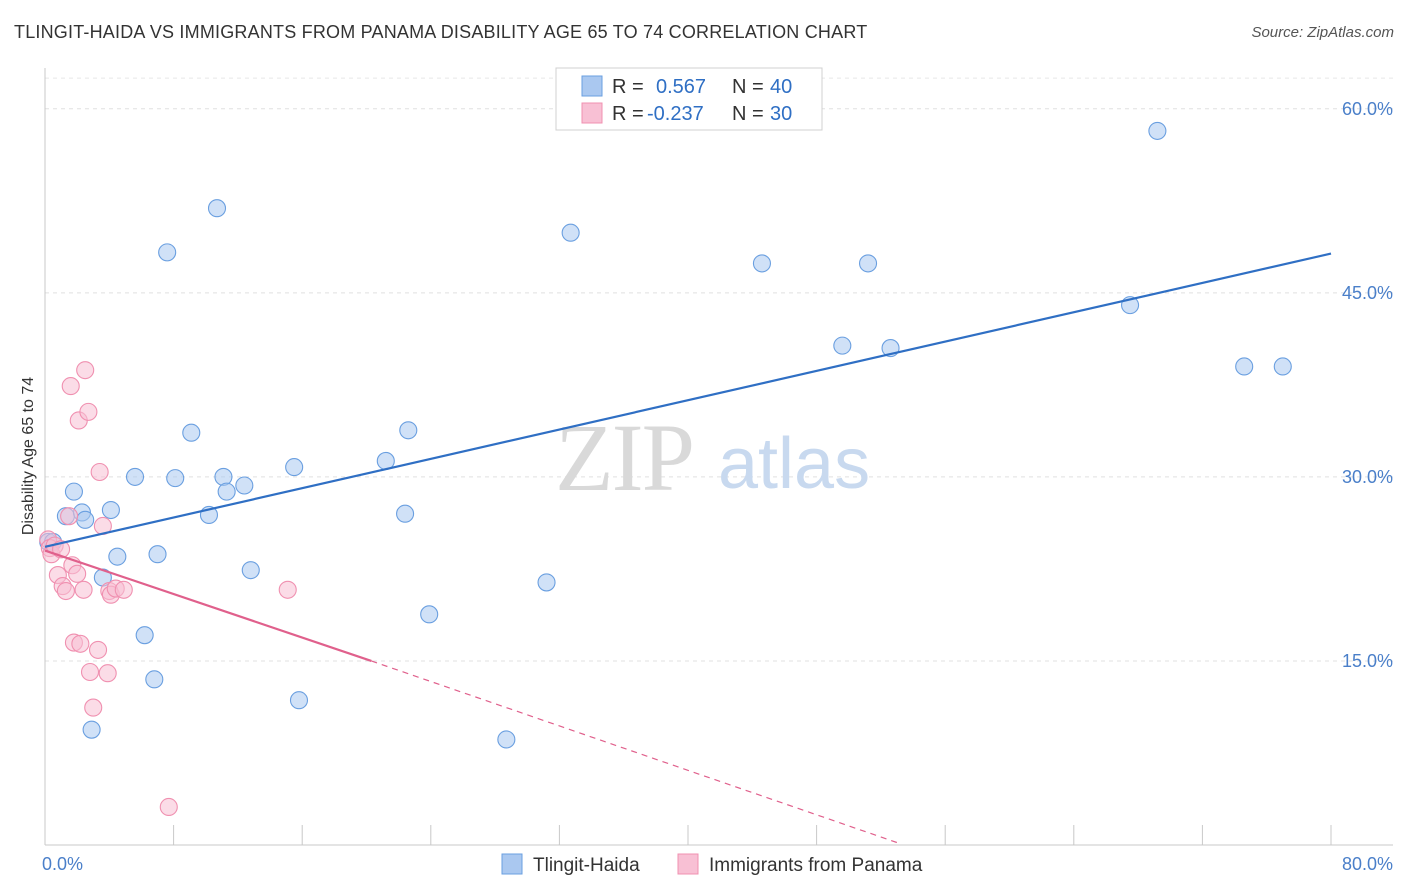 Image resolution: width=1406 pixels, height=892 pixels. I want to click on legend-label-tlingit: Tlingit-Haida, so click(586, 865).